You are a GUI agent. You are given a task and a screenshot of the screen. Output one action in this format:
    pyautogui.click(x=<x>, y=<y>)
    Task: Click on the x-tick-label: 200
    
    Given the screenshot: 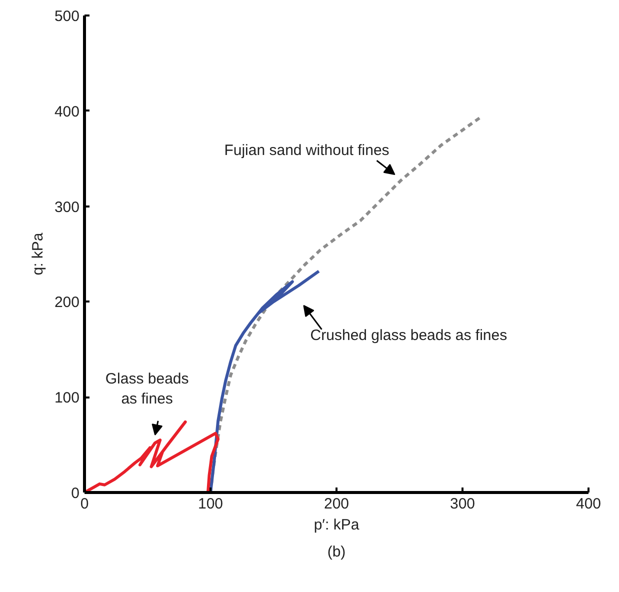 What is the action you would take?
    pyautogui.click(x=337, y=504)
    